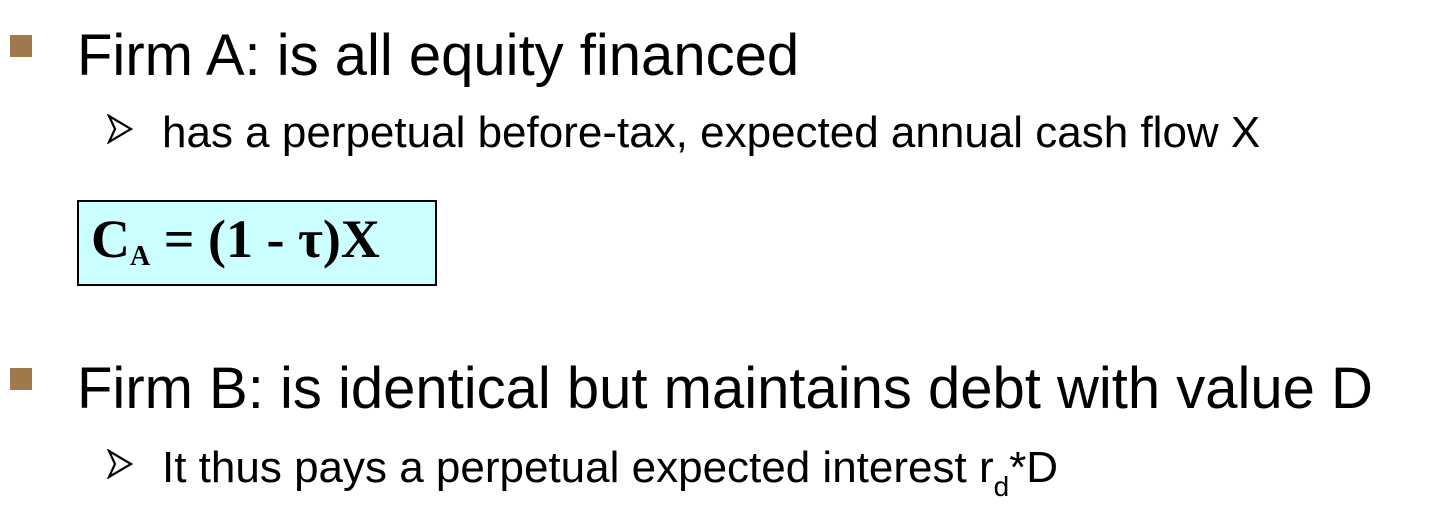  I want to click on formula-rhs: = (1 - τ)X, so click(265, 239).